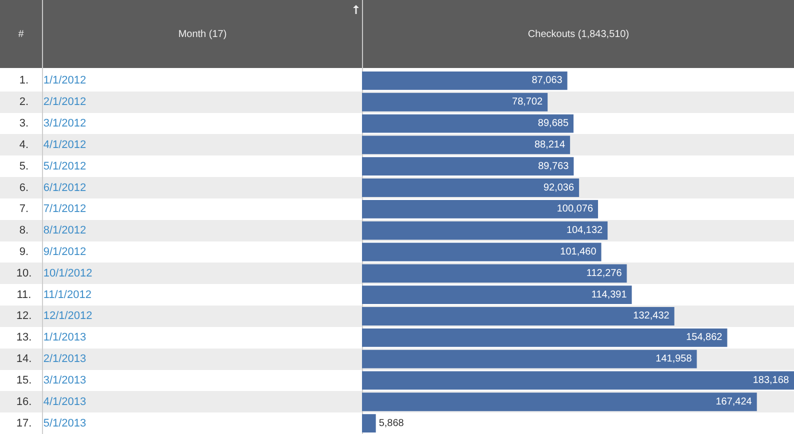  Describe the element at coordinates (578, 252) in the screenshot. I see `data-label: 101,460` at that location.